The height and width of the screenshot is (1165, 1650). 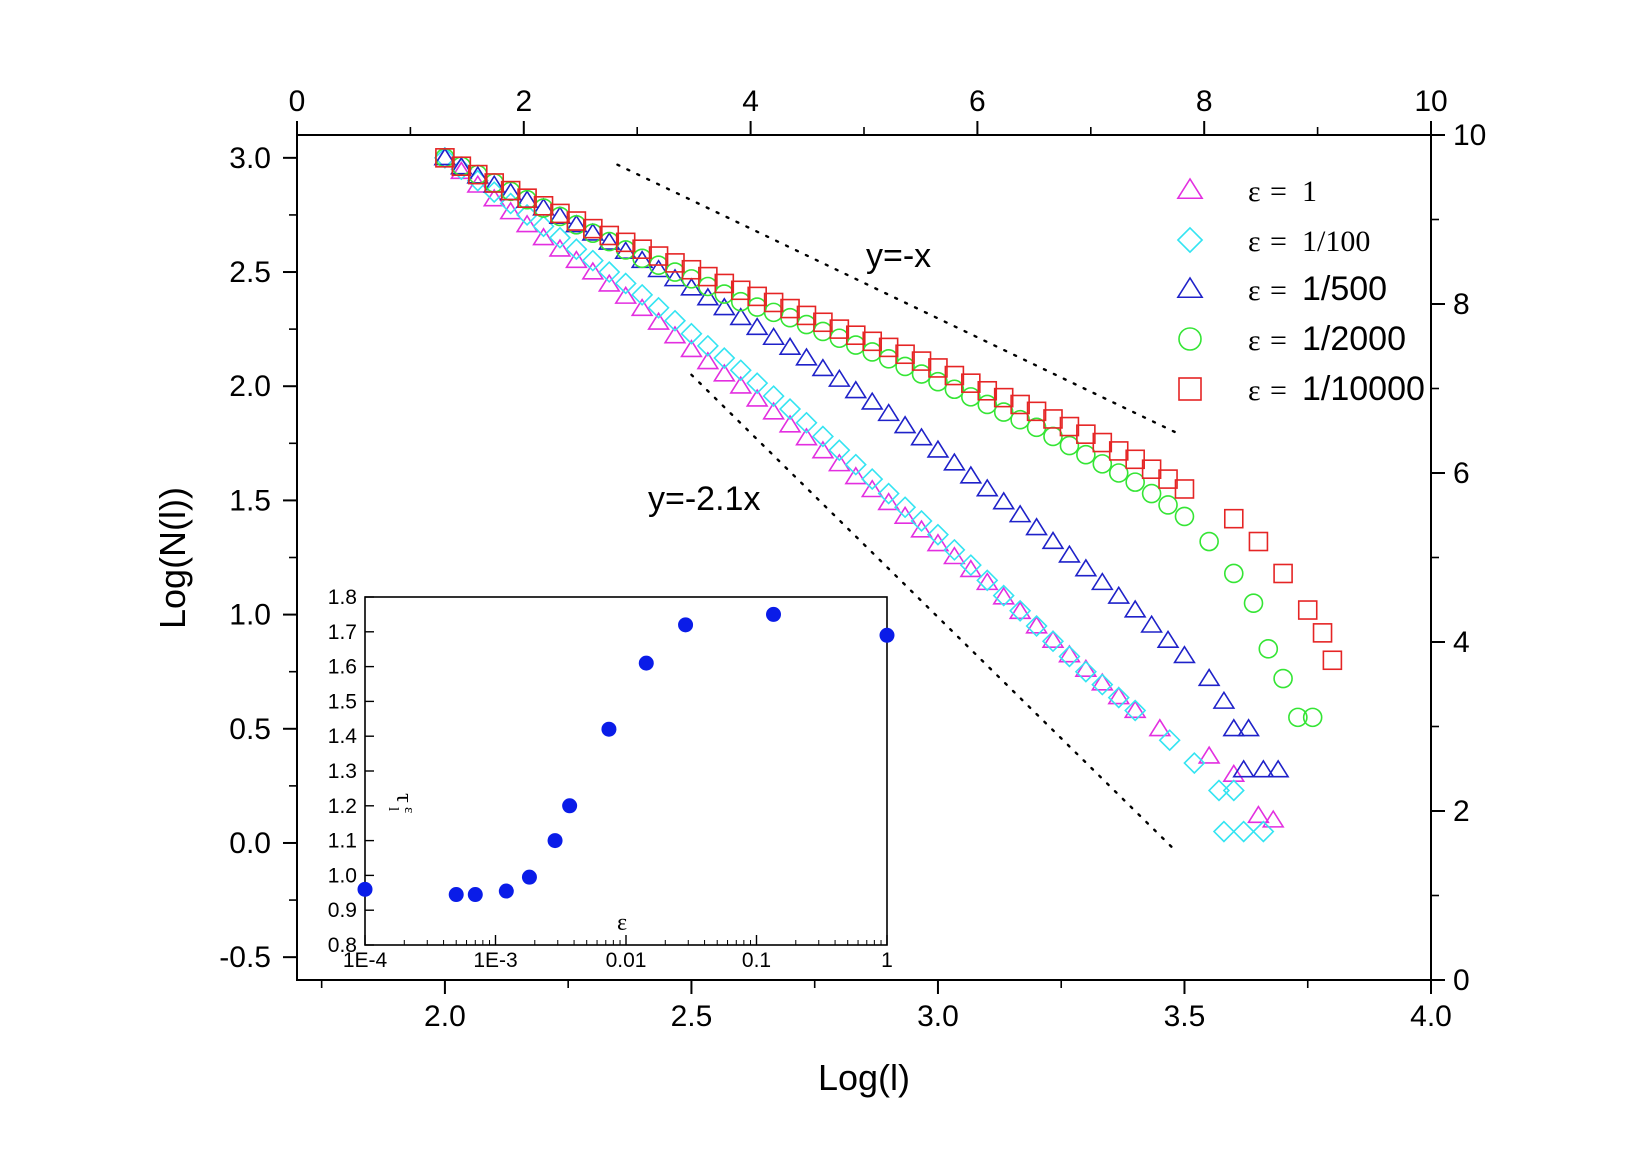 What do you see at coordinates (250, 386) in the screenshot?
I see `y-tick-label-5: 2.0` at bounding box center [250, 386].